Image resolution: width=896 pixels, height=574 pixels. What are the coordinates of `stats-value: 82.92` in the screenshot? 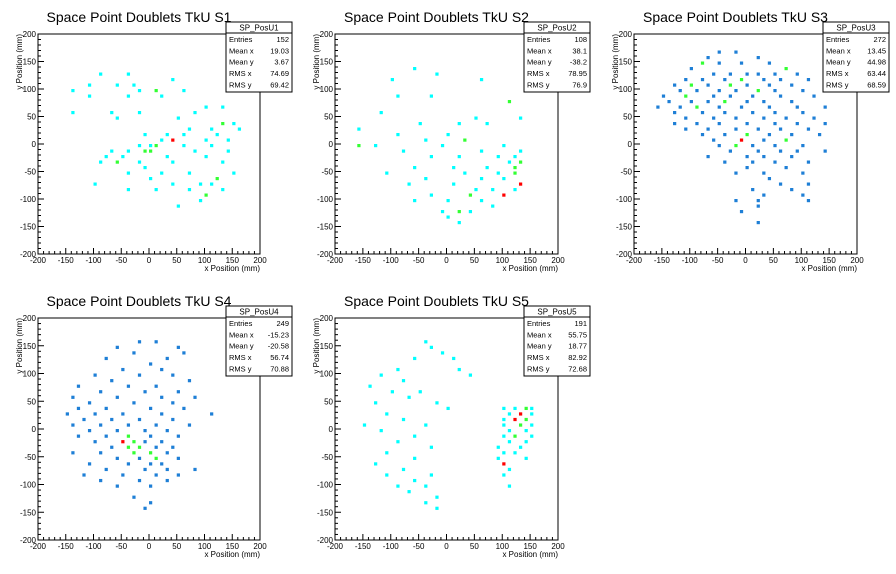 It's located at (577, 357).